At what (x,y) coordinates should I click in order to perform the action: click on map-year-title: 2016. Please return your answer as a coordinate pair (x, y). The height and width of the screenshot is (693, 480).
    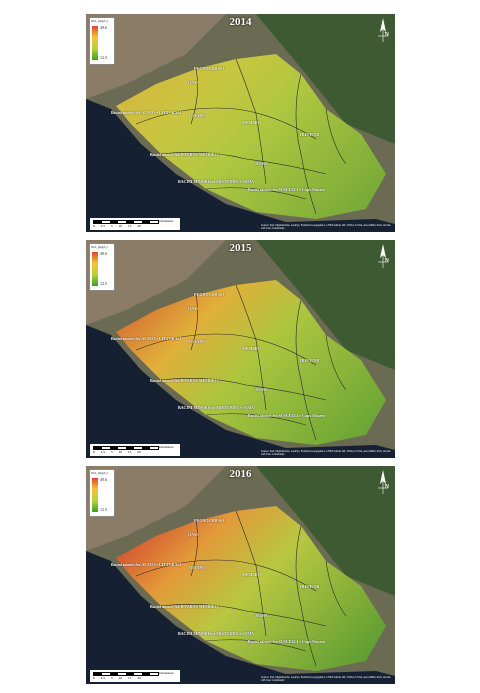
    Looking at the image, I should click on (240, 474).